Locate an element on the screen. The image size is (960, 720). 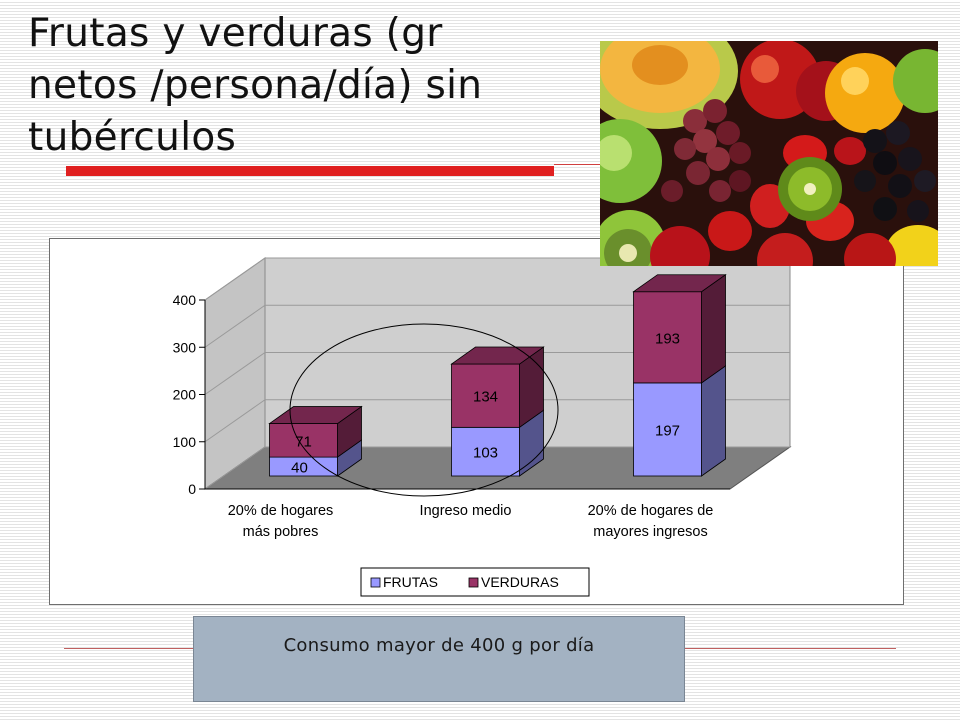
legend-swatch-verduras is located at coordinates (473, 582).